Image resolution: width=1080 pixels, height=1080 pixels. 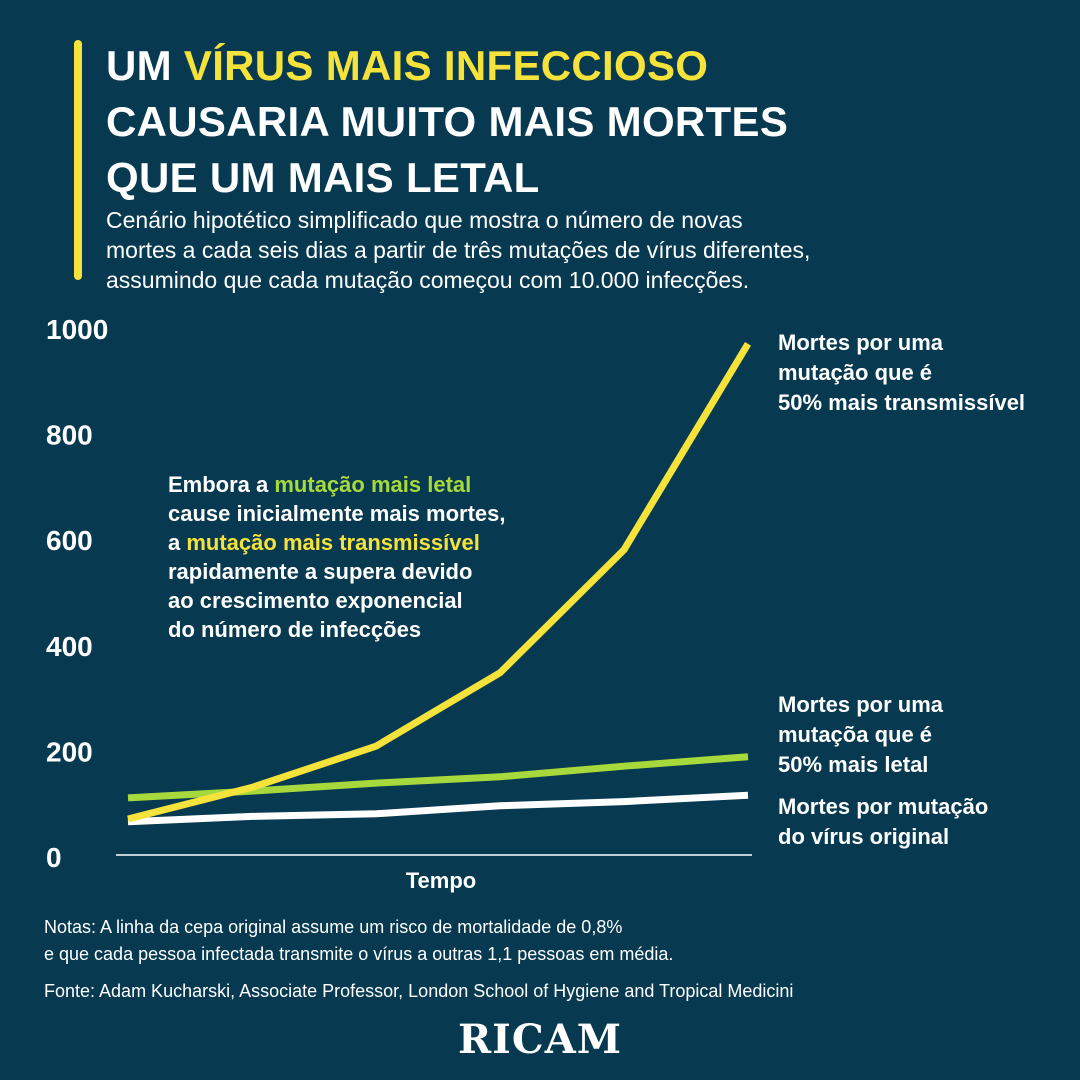 What do you see at coordinates (441, 880) in the screenshot?
I see `x-axis-label: Tempo` at bounding box center [441, 880].